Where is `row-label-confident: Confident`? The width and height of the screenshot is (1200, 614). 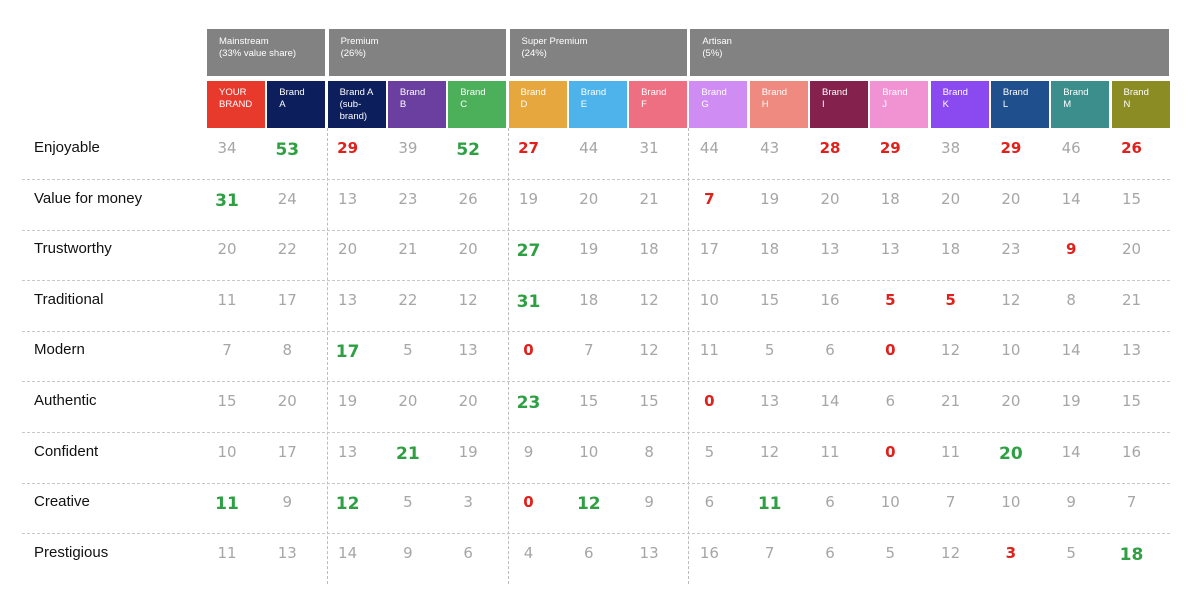 row-label-confident: Confident is located at coordinates (66, 451).